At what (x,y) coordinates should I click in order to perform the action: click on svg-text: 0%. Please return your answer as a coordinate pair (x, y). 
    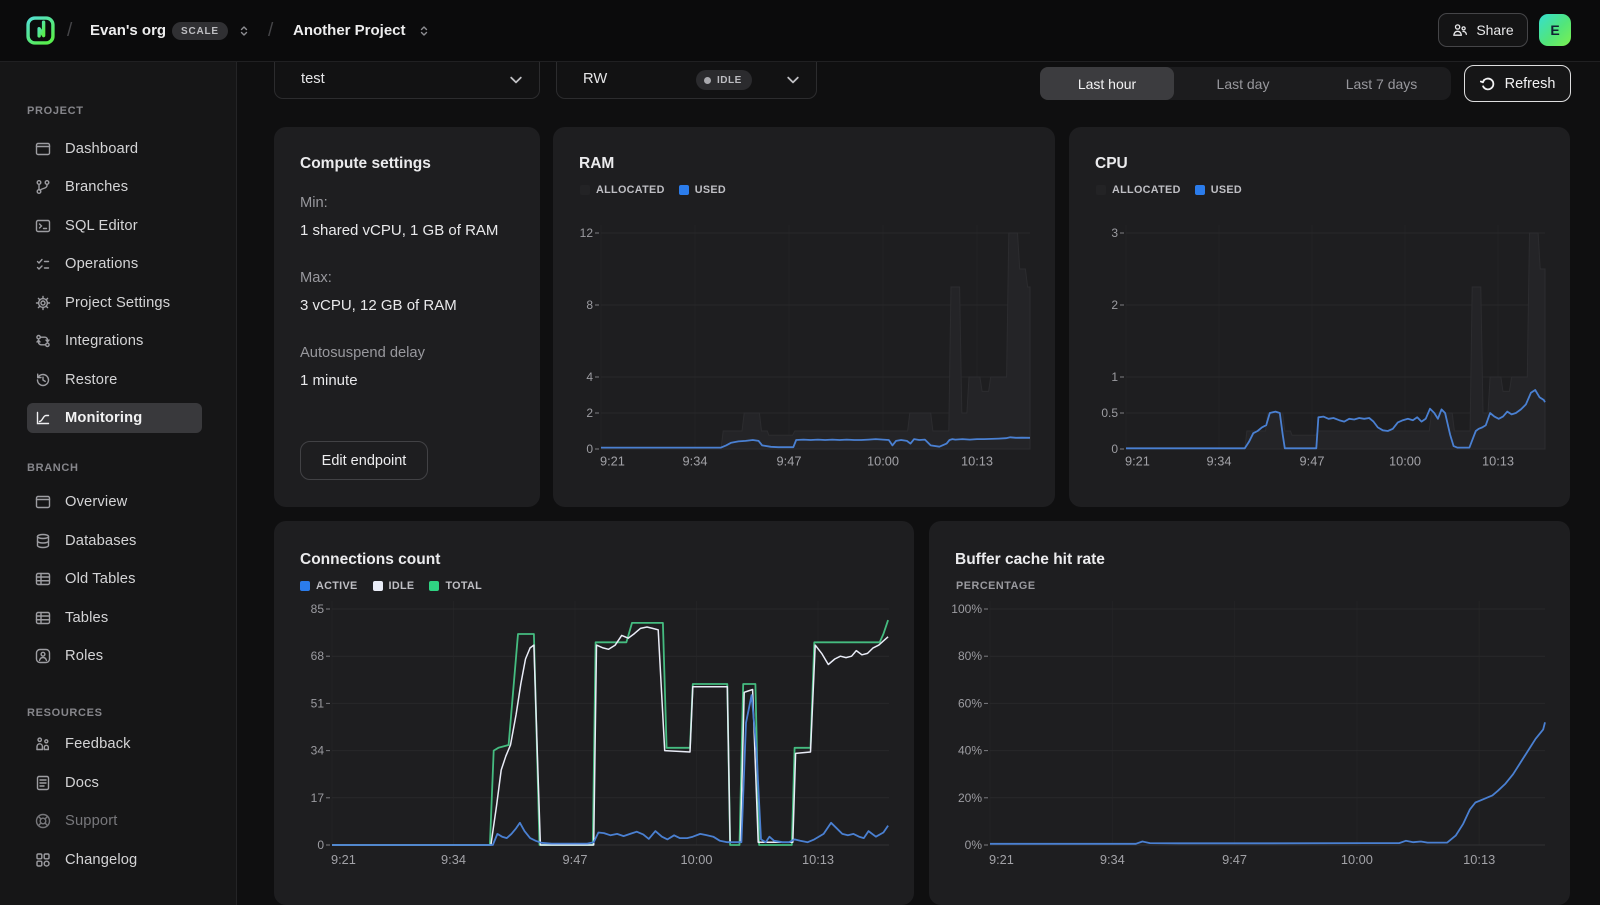
    Looking at the image, I should click on (974, 845).